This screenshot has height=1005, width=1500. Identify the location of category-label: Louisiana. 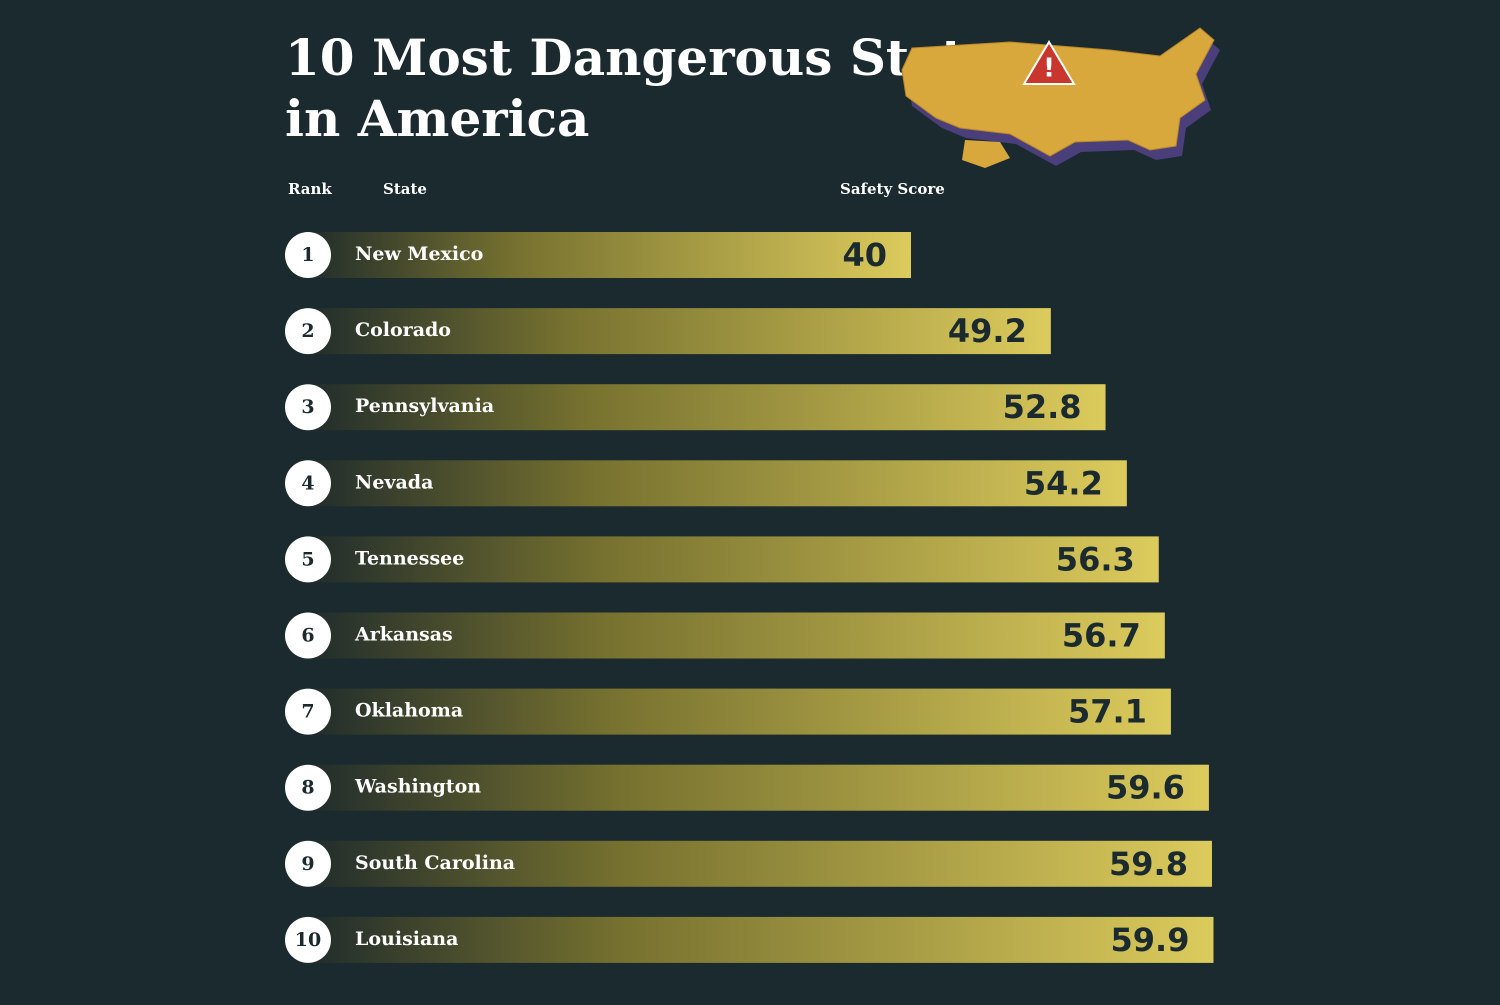
(406, 939).